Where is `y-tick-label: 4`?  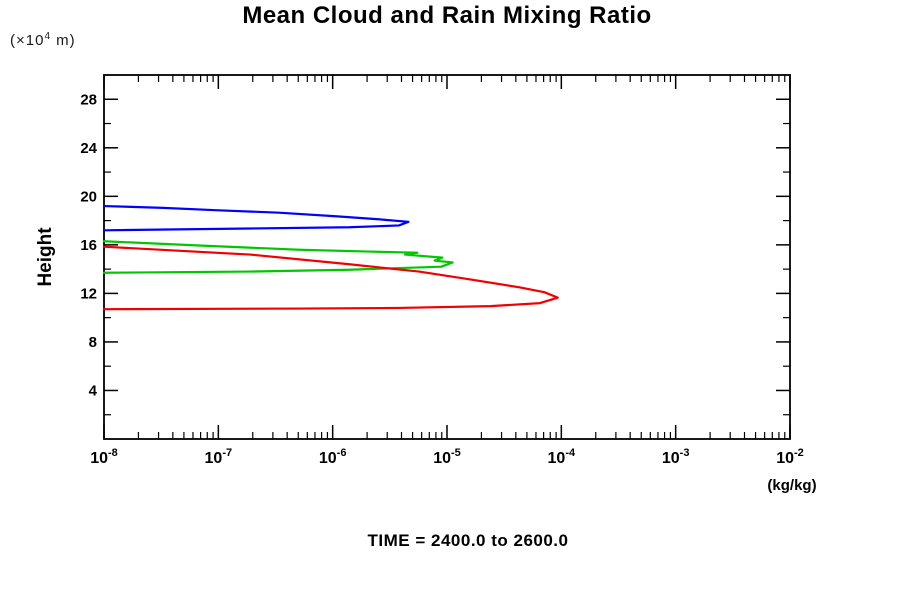 y-tick-label: 4 is located at coordinates (93, 390).